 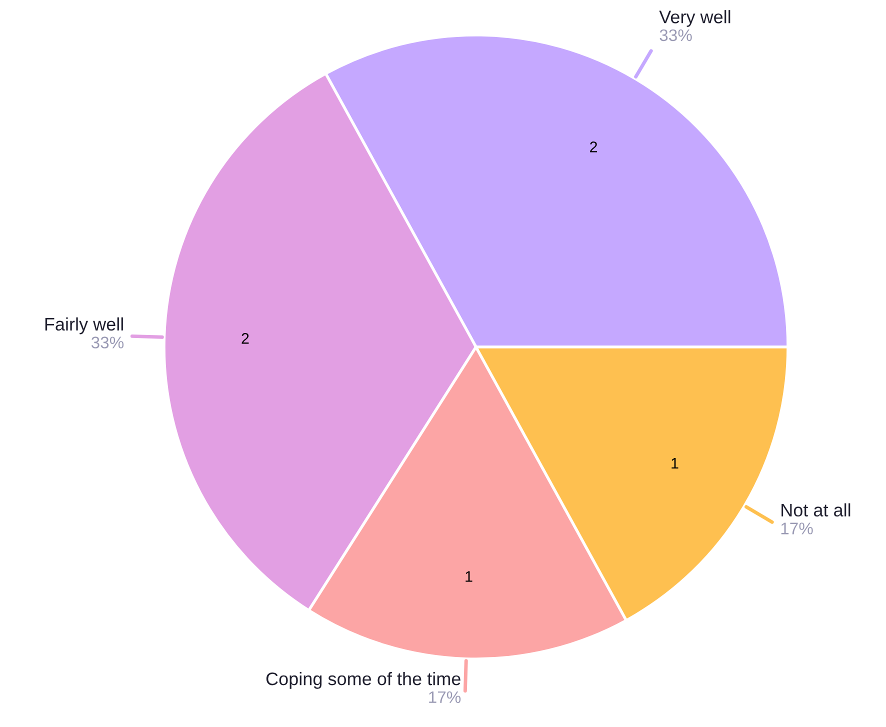 What do you see at coordinates (816, 510) in the screenshot?
I see `slice-label: Not at all` at bounding box center [816, 510].